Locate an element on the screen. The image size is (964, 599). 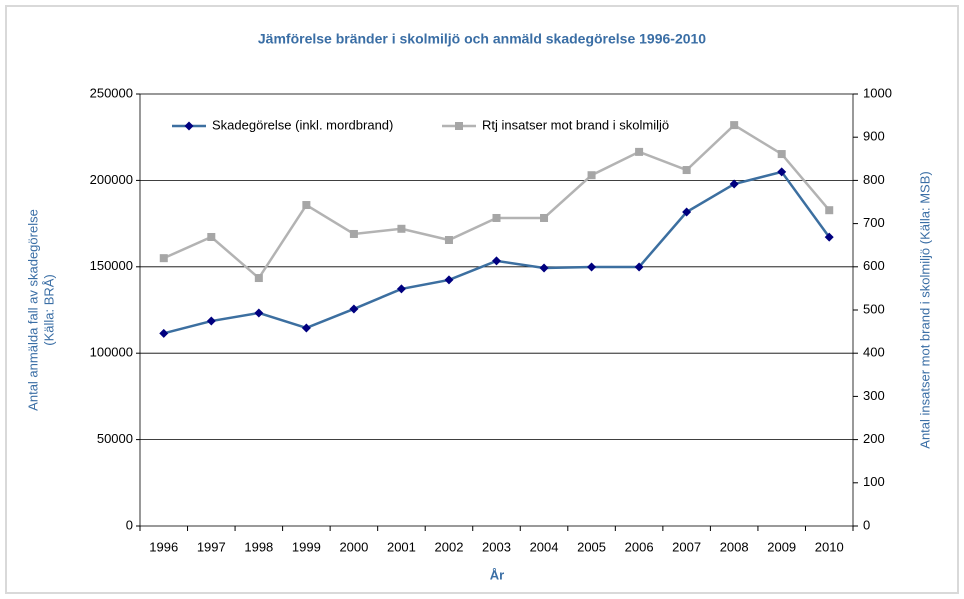
y2-tick-label: 800 is located at coordinates (874, 179).